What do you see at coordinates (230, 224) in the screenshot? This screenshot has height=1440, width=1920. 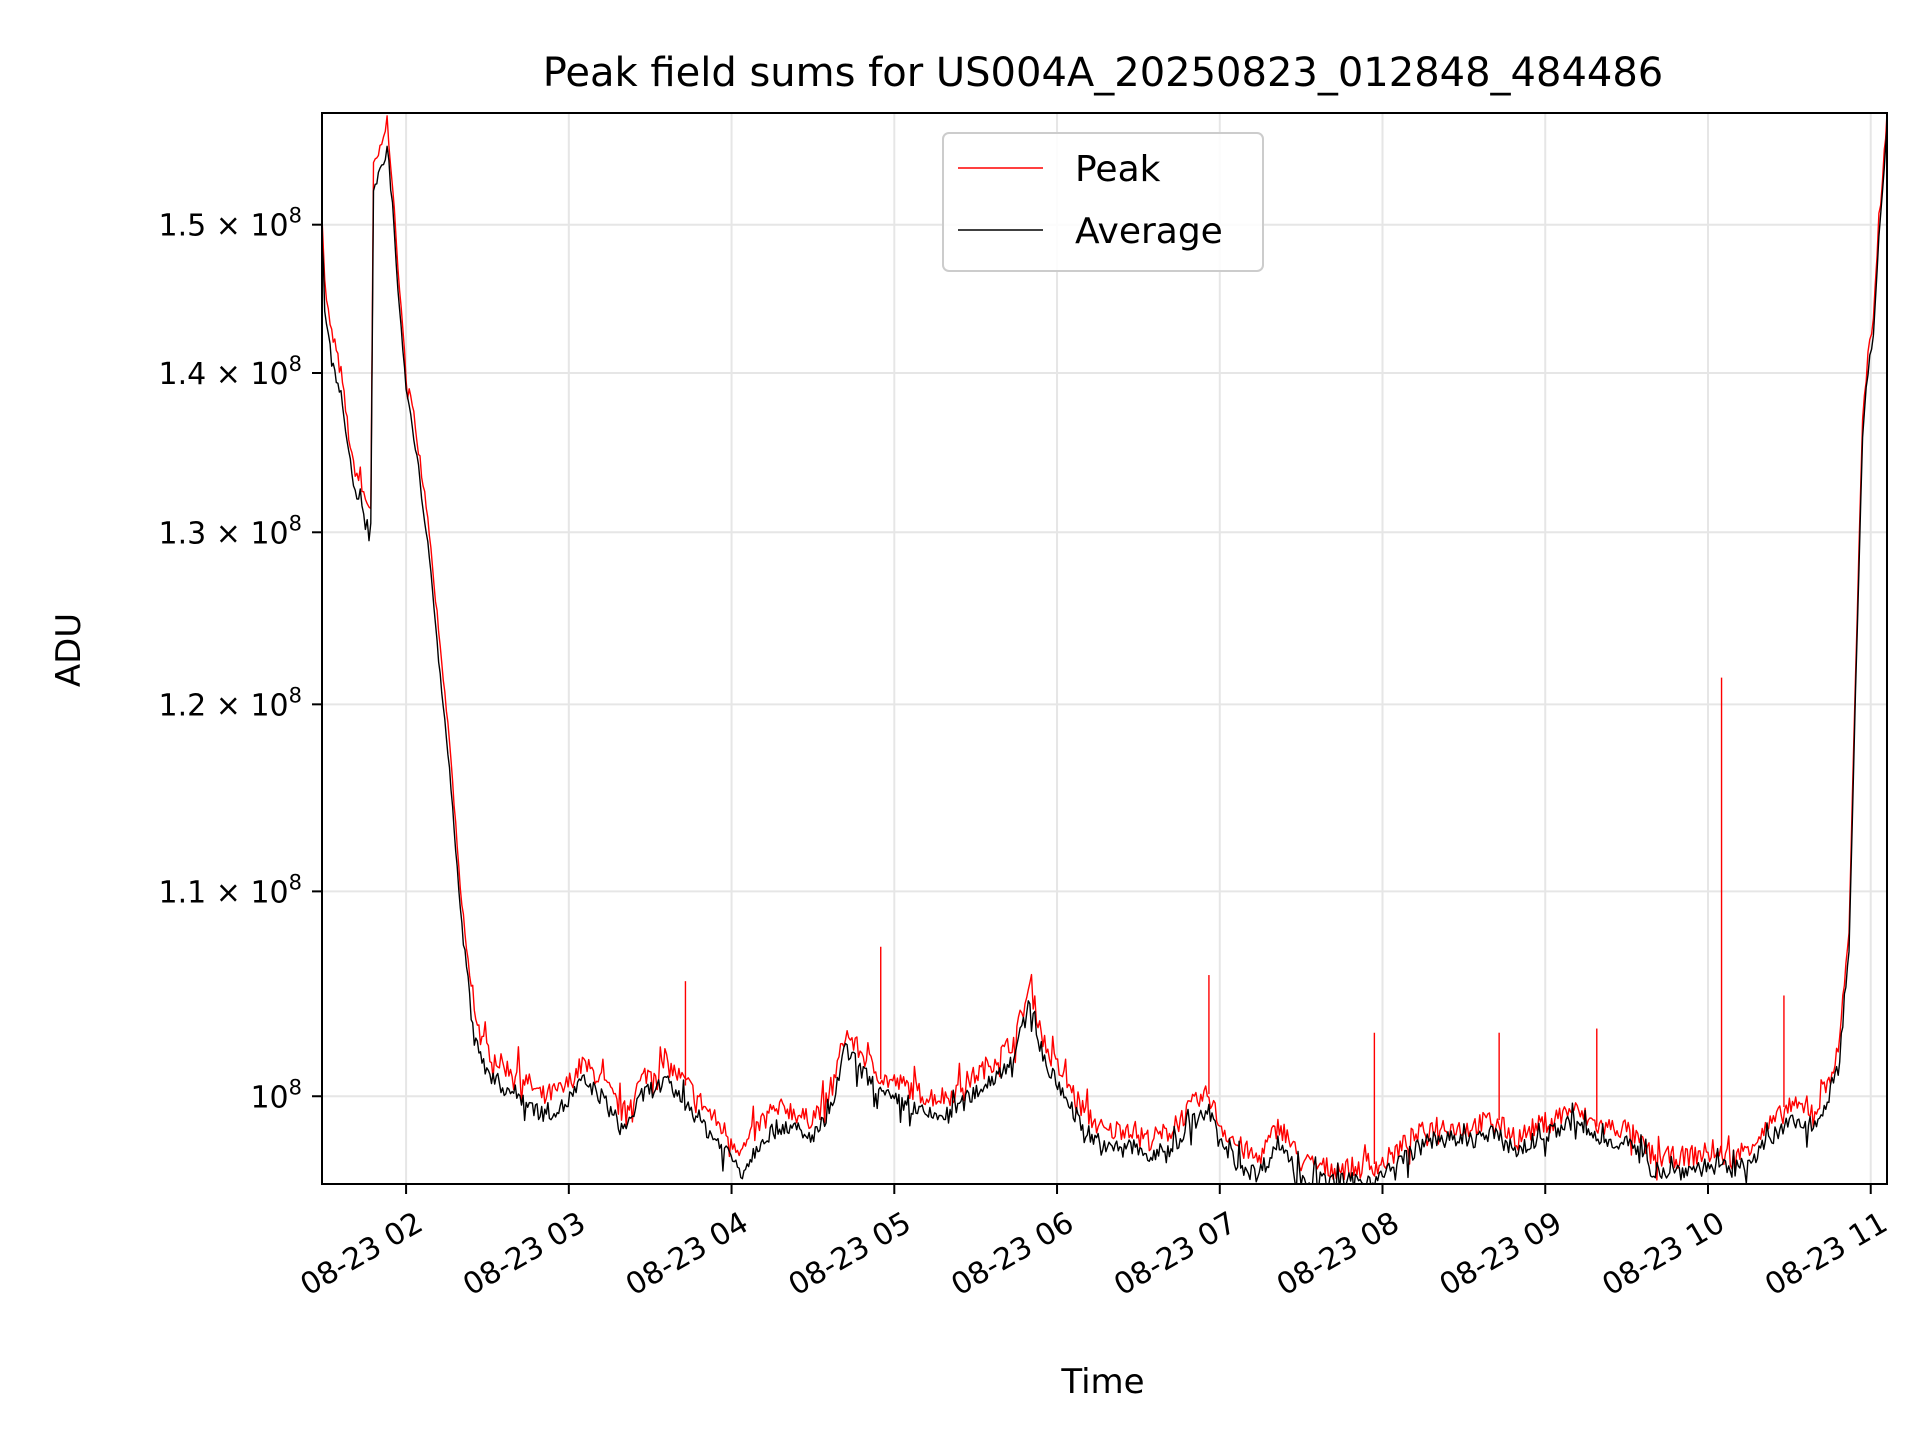 I see `y-tick-label: 1.5 × 108` at bounding box center [230, 224].